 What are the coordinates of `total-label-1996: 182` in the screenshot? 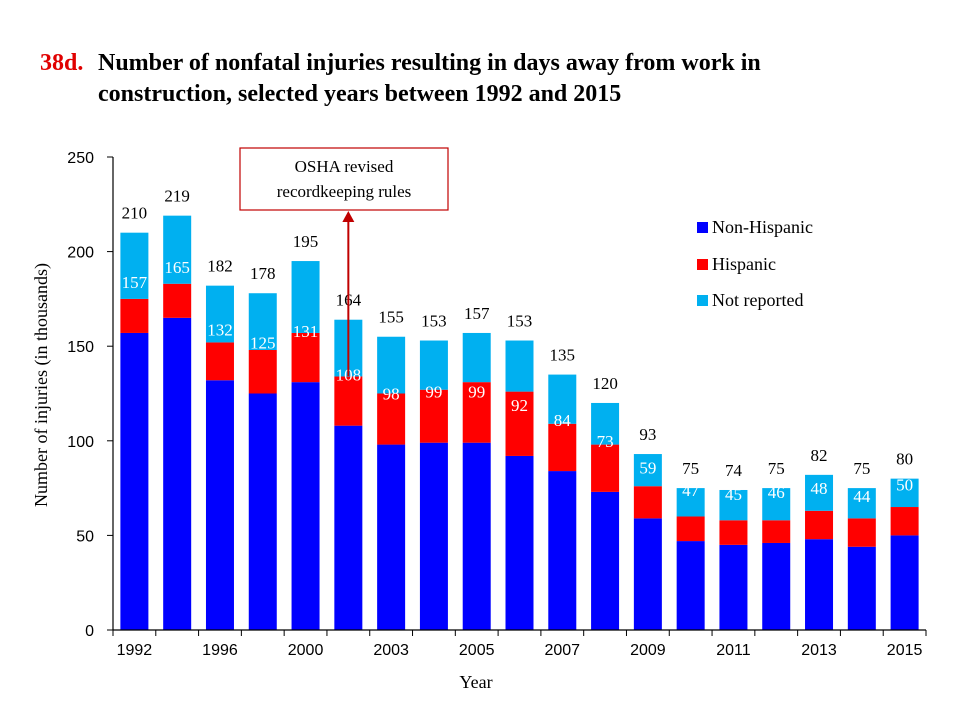 It's located at (220, 266).